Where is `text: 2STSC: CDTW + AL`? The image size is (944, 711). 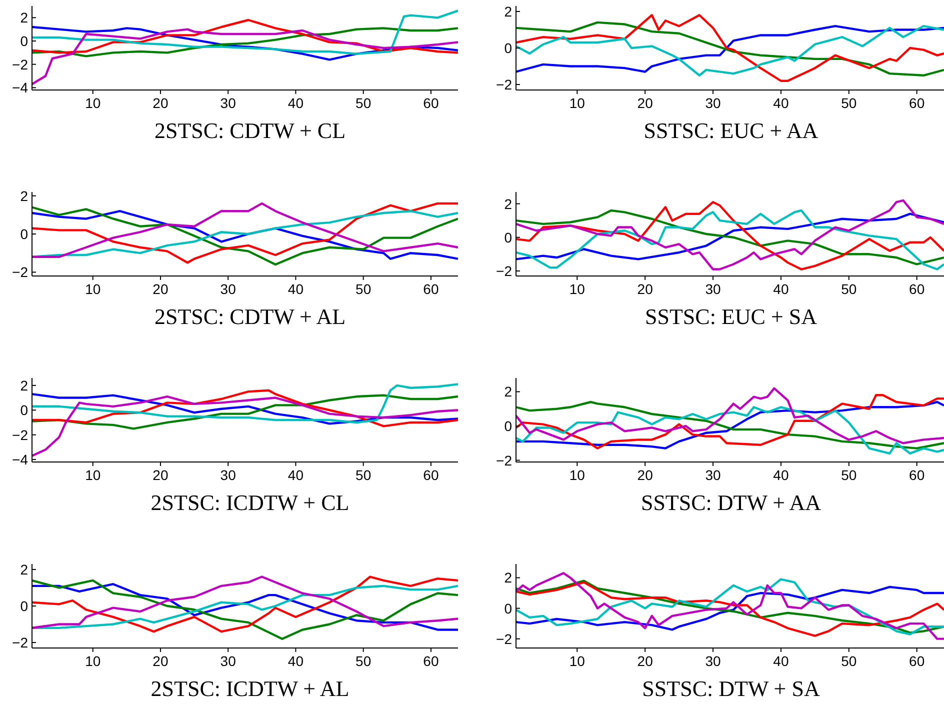
text: 2STSC: CDTW + AL is located at coordinates (250, 317).